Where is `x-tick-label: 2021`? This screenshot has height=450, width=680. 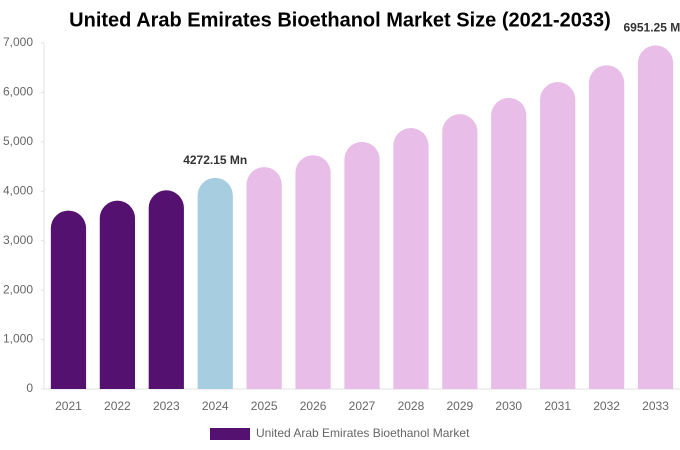
x-tick-label: 2021 is located at coordinates (68, 406).